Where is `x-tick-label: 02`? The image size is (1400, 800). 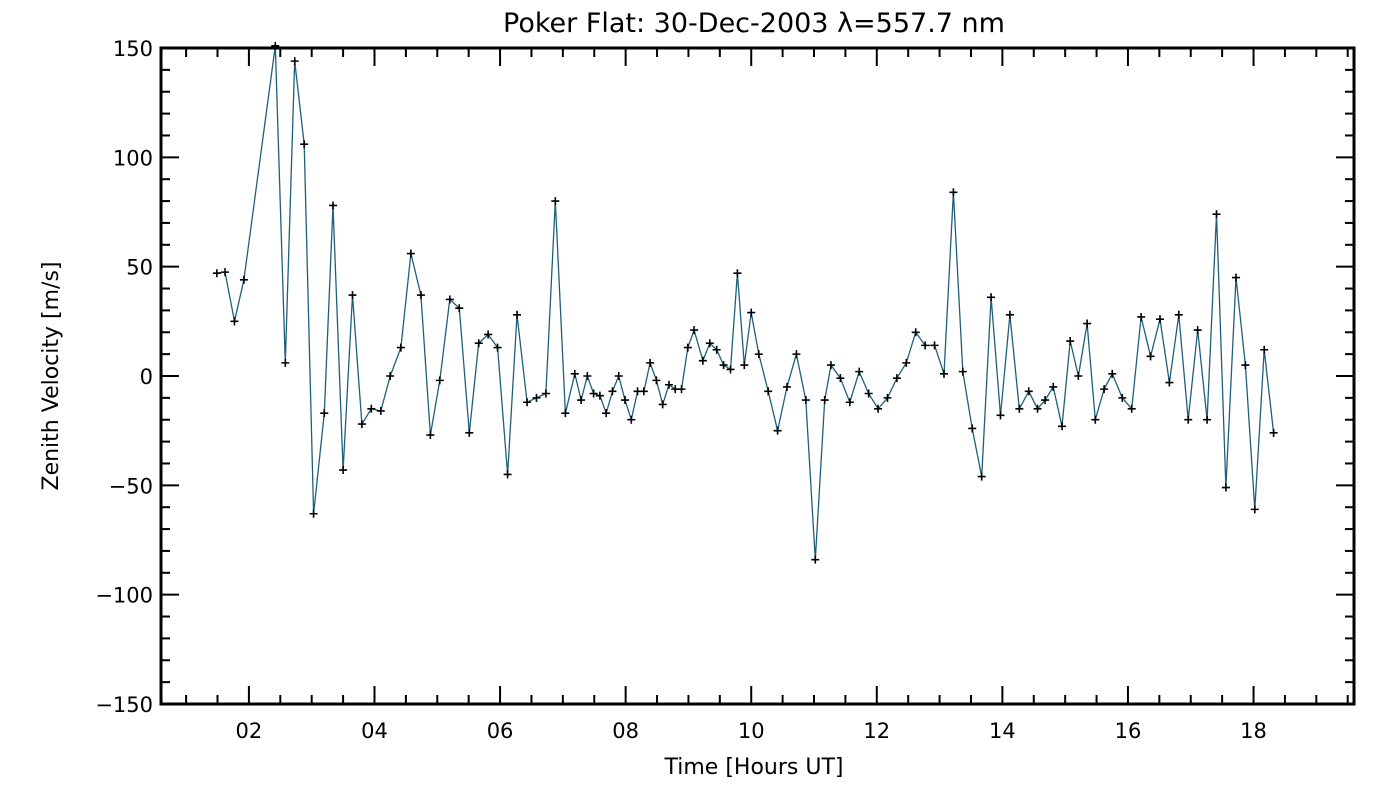
x-tick-label: 02 is located at coordinates (249, 731).